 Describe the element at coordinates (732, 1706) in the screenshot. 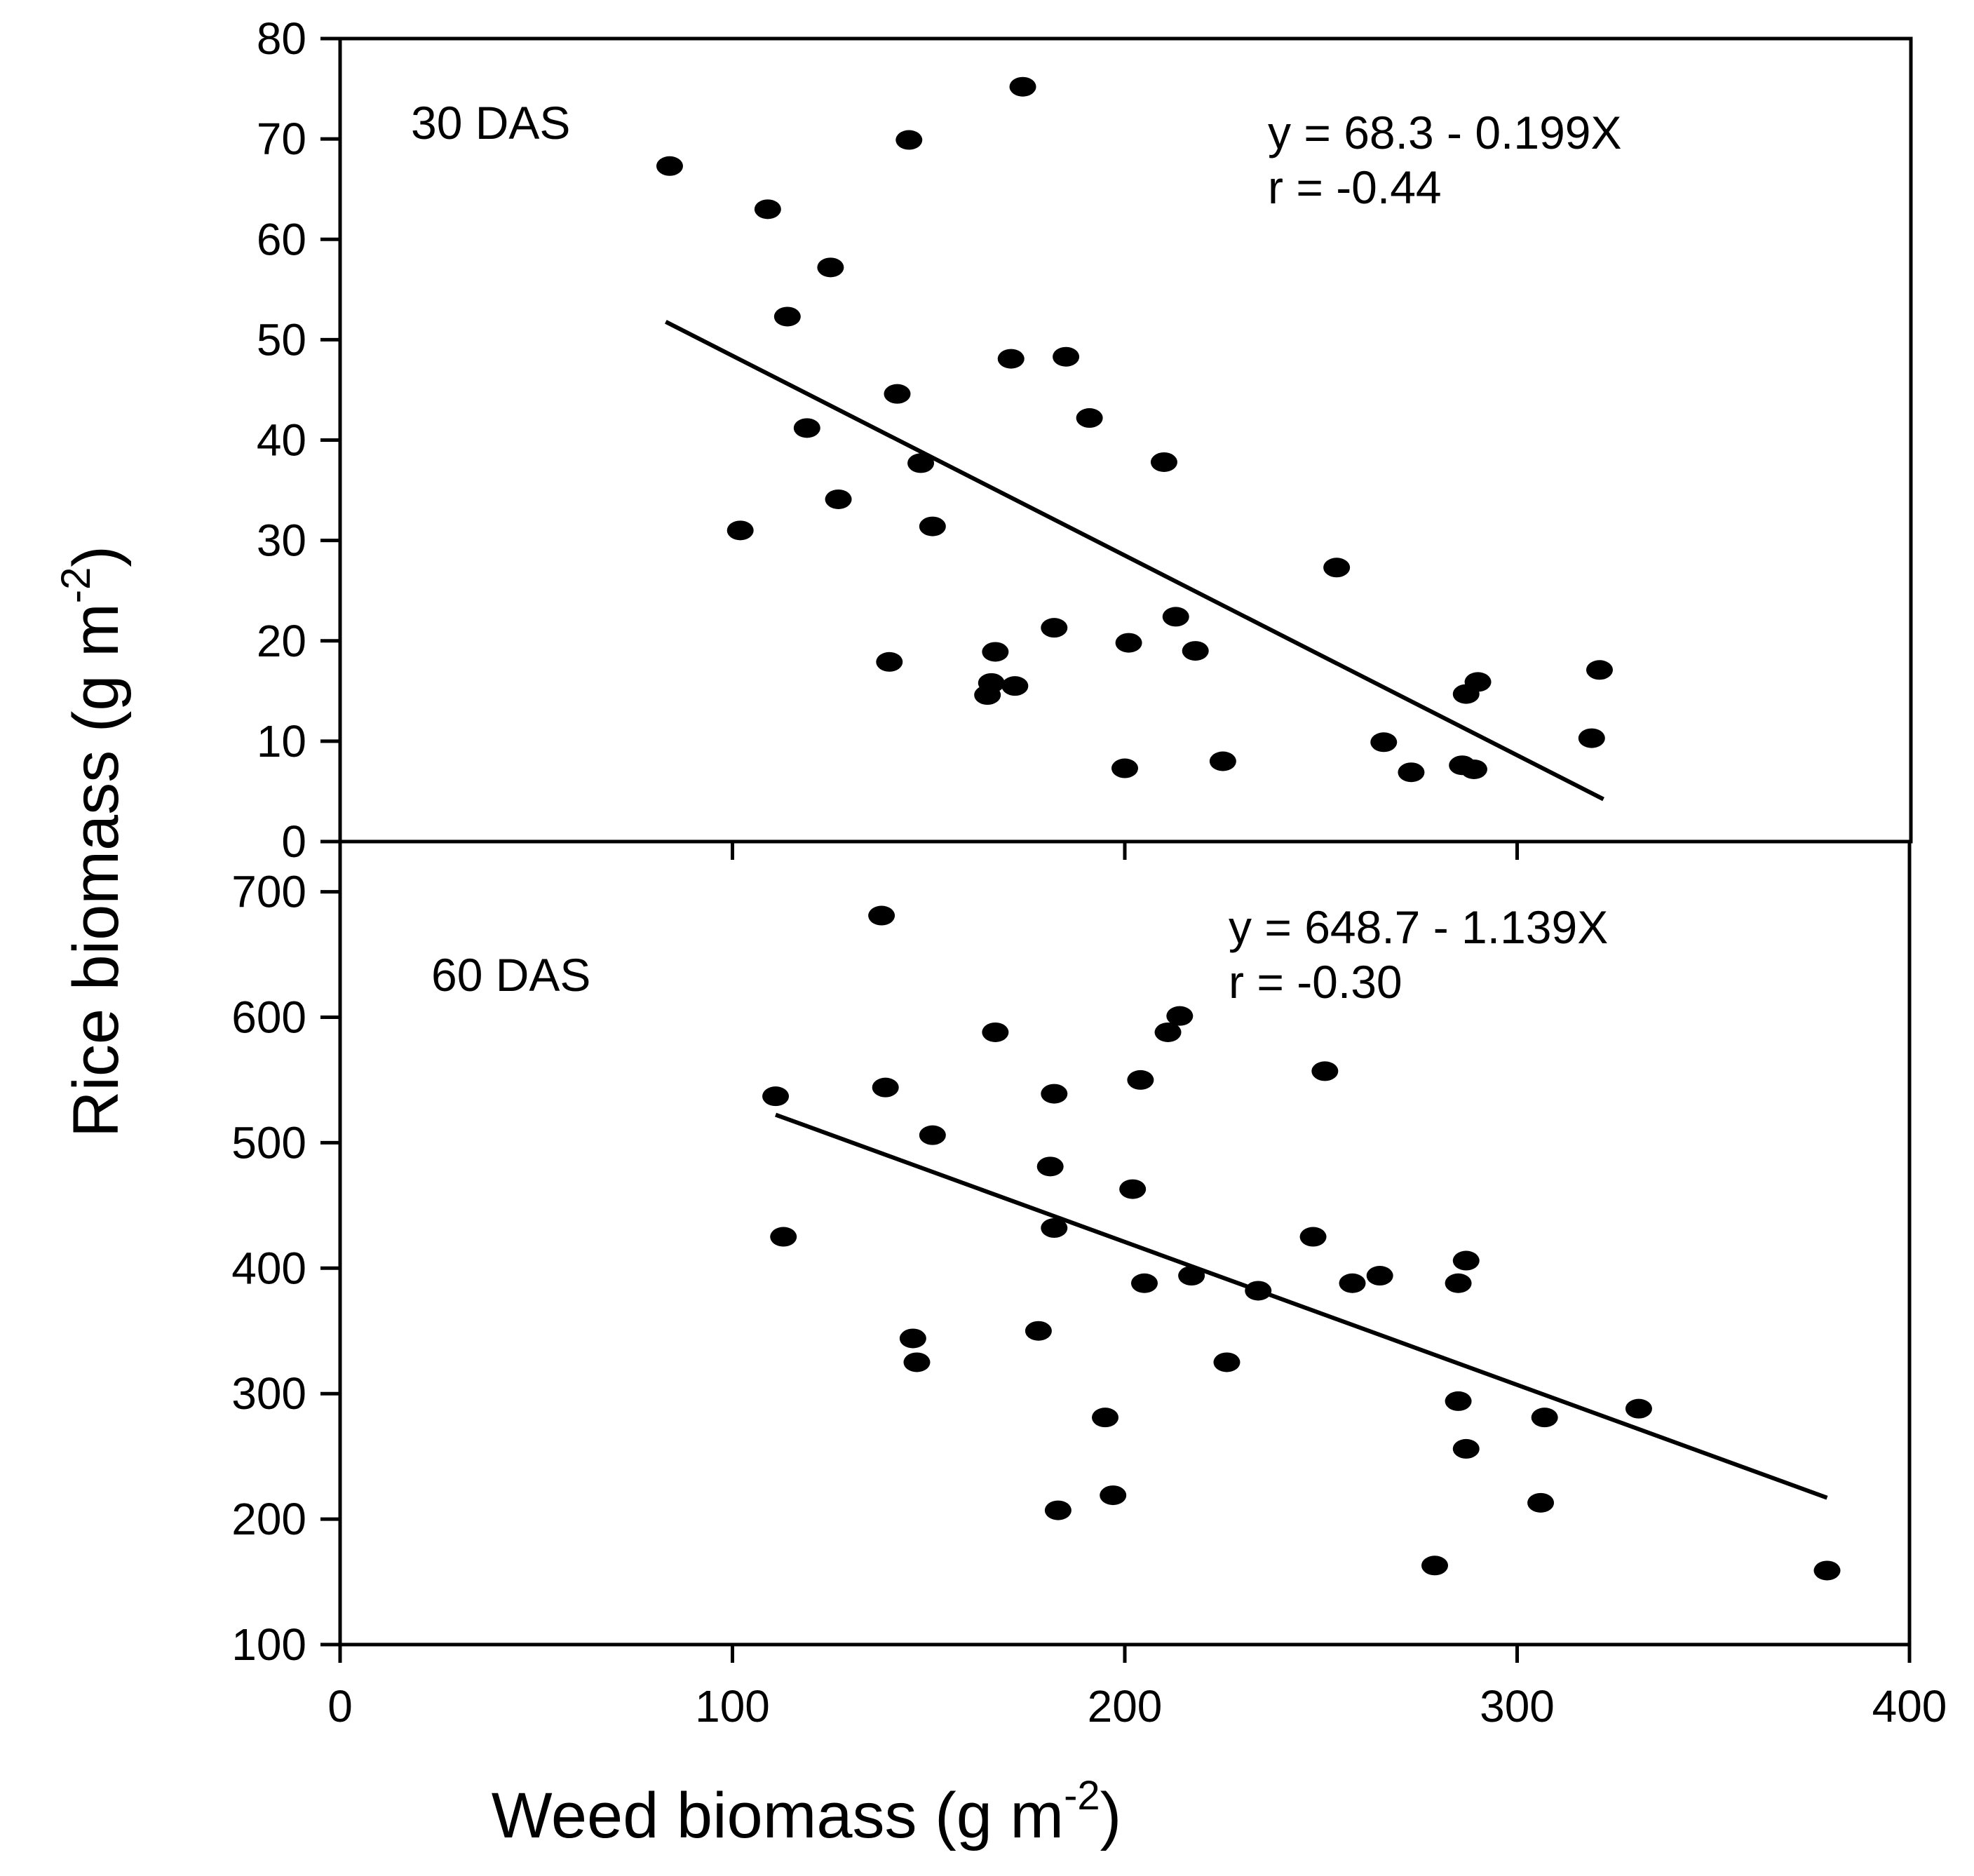

I see `x-tick-label: 100` at that location.